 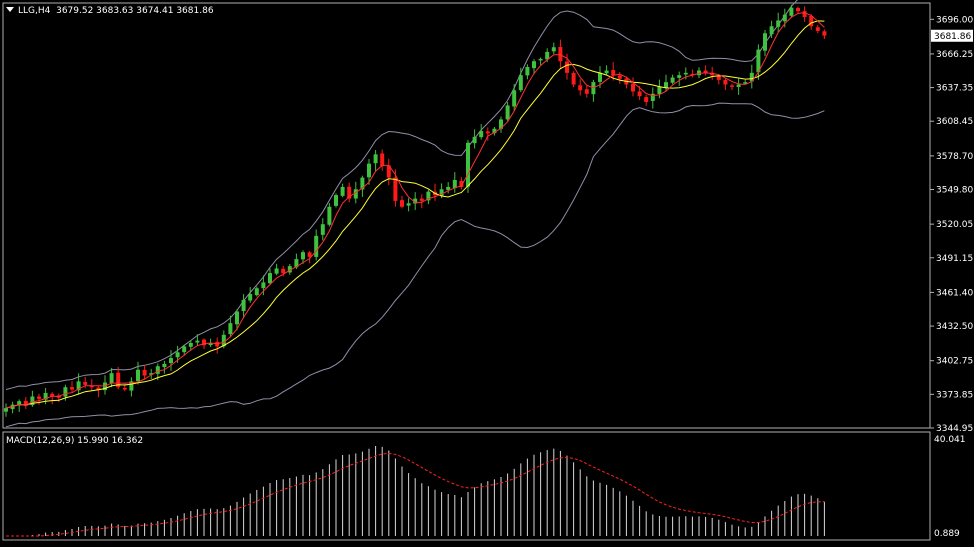 What do you see at coordinates (950, 440) in the screenshot?
I see `macd-scale-max: 40.041` at bounding box center [950, 440].